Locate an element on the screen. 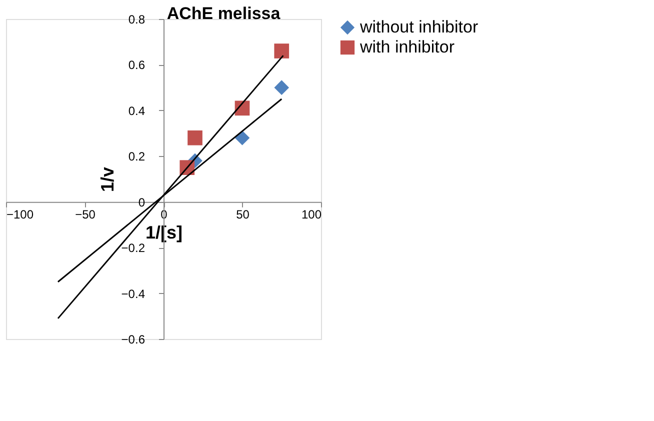 This screenshot has height=421, width=654. y-axis-title: 1/v is located at coordinates (107, 179).